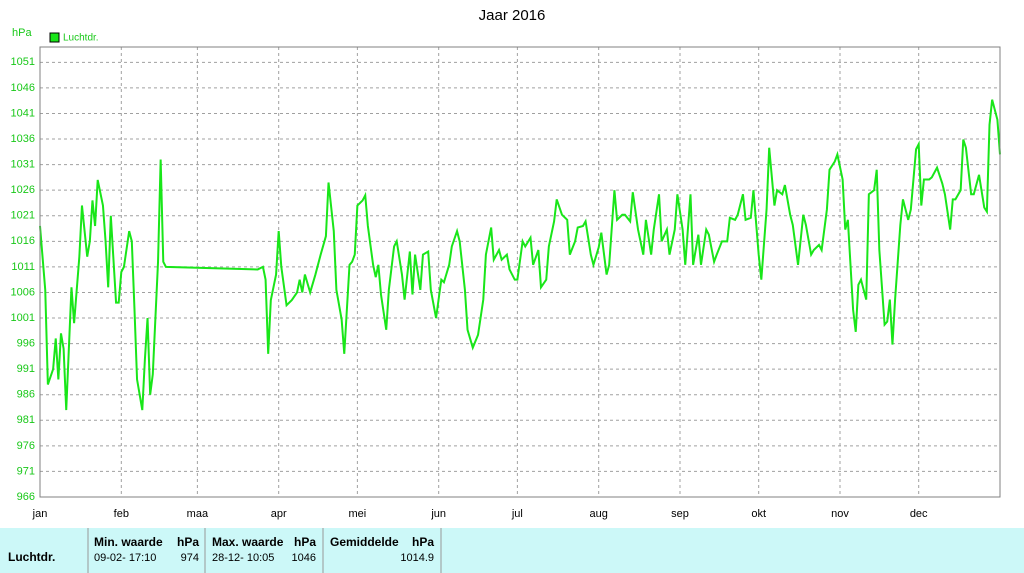  I want to click on y-tick-label: 1051, so click(23, 62).